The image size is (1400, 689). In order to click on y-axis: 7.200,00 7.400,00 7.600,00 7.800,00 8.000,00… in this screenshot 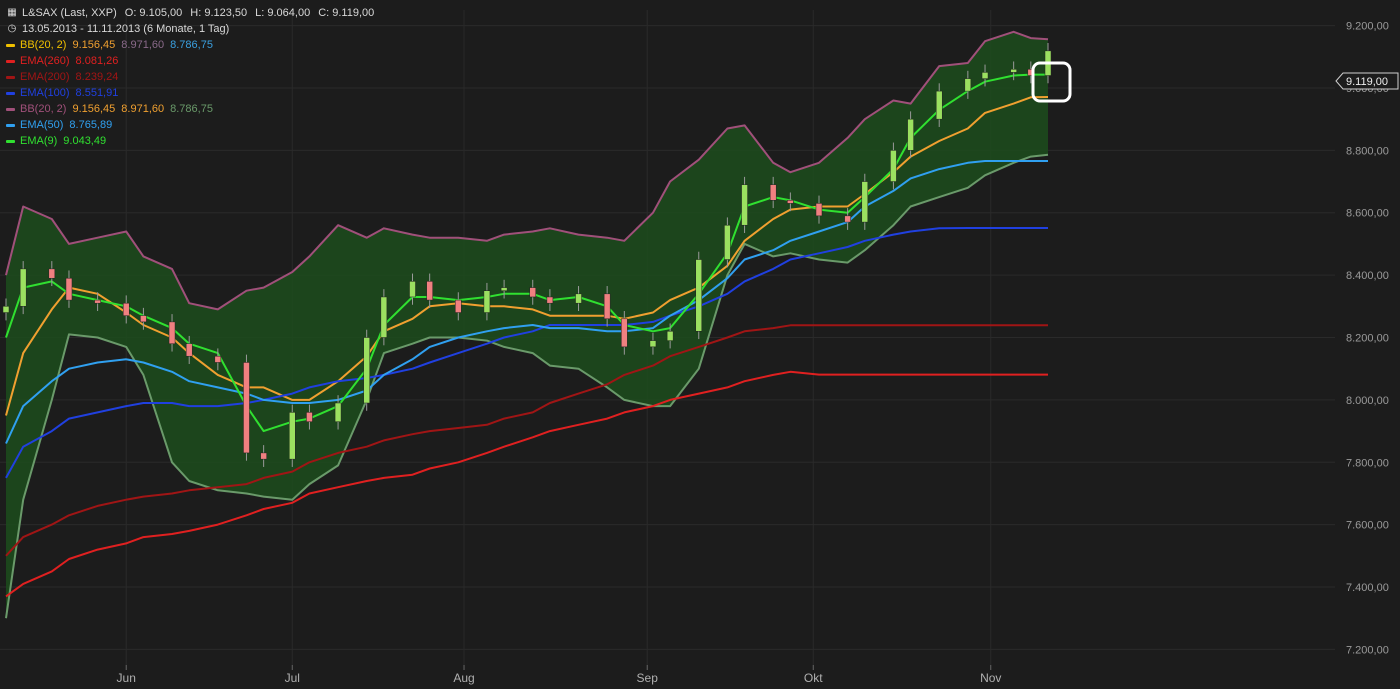, I will do `click(1367, 339)`.